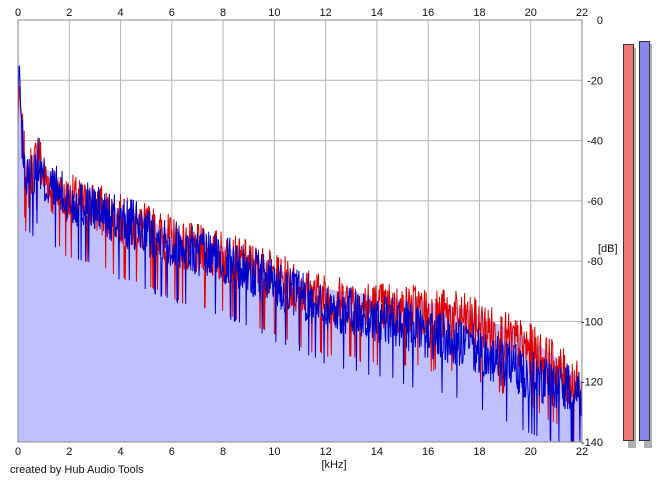 This screenshot has height=482, width=664. I want to click on x-tick-label-top: 6, so click(172, 13).